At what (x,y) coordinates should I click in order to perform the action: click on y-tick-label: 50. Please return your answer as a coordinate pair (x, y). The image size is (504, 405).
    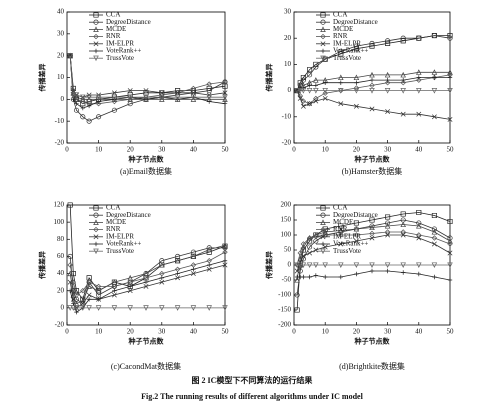
    Looking at the image, I should click on (288, 250).